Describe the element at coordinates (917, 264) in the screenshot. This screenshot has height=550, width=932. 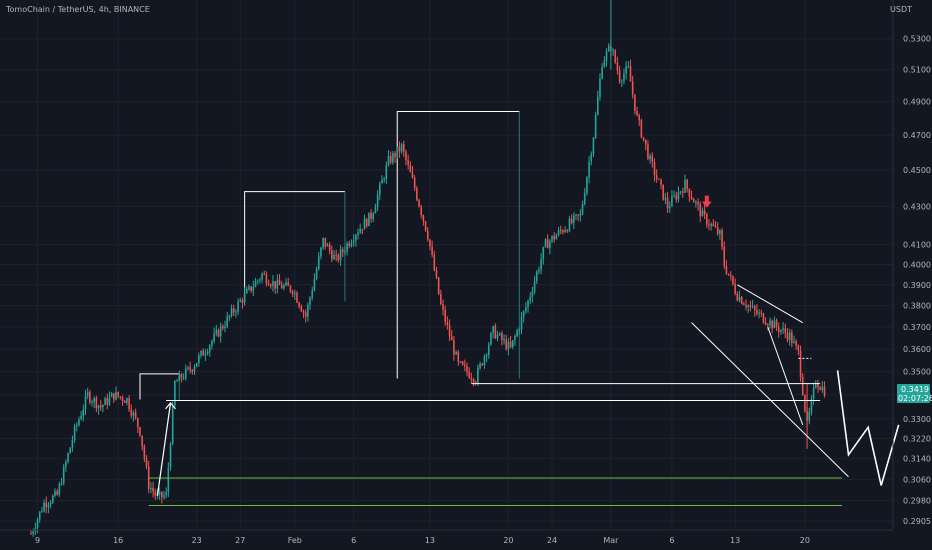
I see `price-tick-label: 0.4000` at that location.